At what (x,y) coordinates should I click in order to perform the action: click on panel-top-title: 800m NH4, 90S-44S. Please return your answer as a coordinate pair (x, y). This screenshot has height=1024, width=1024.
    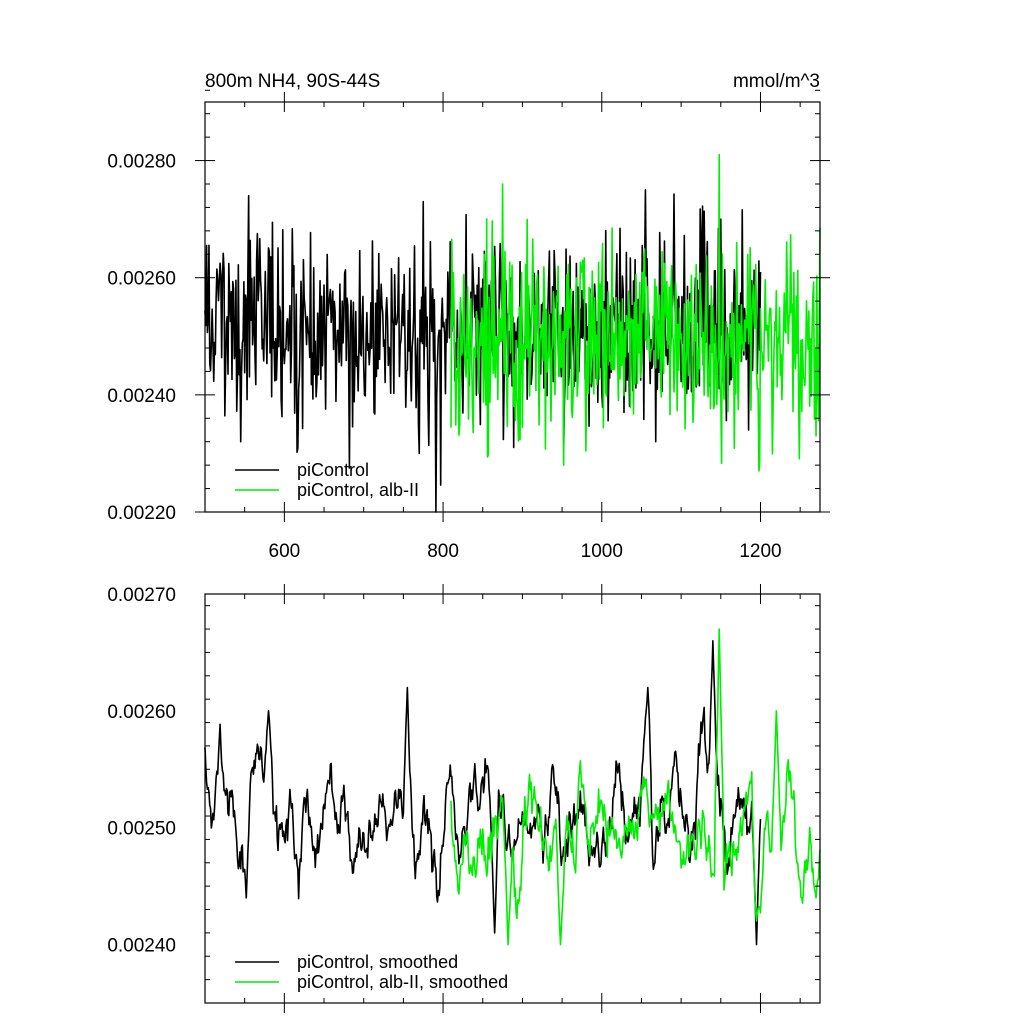
    Looking at the image, I should click on (292, 81).